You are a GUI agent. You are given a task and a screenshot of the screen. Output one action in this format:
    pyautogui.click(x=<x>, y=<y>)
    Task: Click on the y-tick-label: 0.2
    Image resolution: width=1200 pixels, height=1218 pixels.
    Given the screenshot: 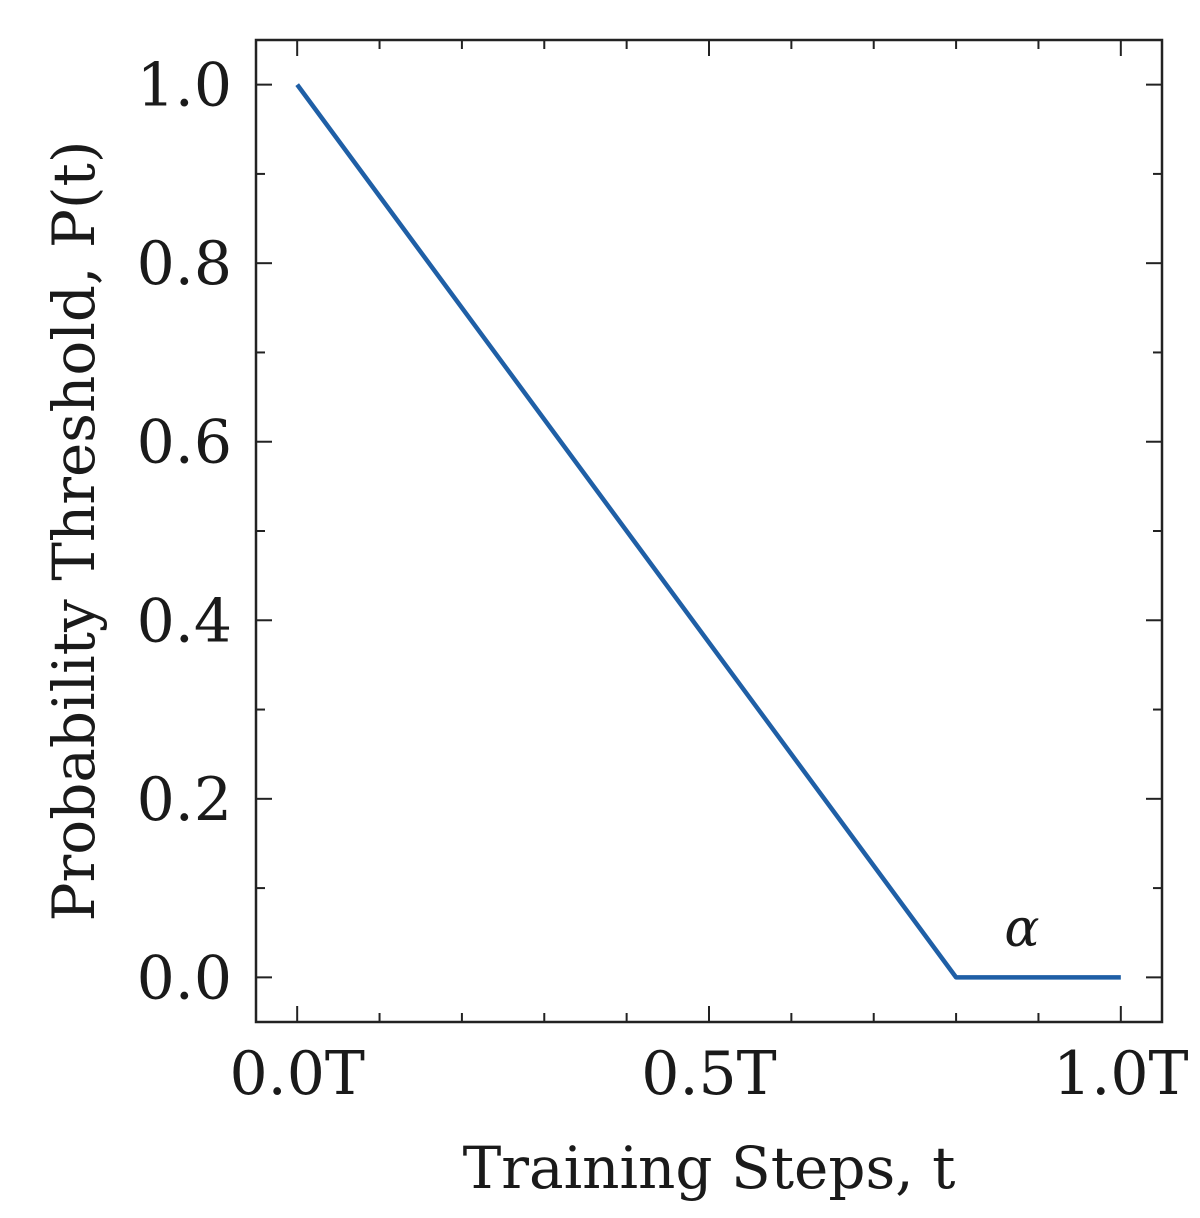 What is the action you would take?
    pyautogui.click(x=184, y=800)
    